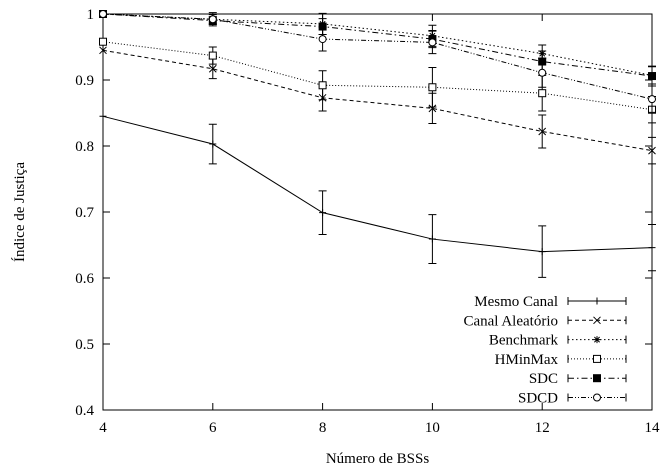 This screenshot has width=662, height=471. Describe the element at coordinates (84, 411) in the screenshot. I see `y-tick-label: 0.4` at that location.